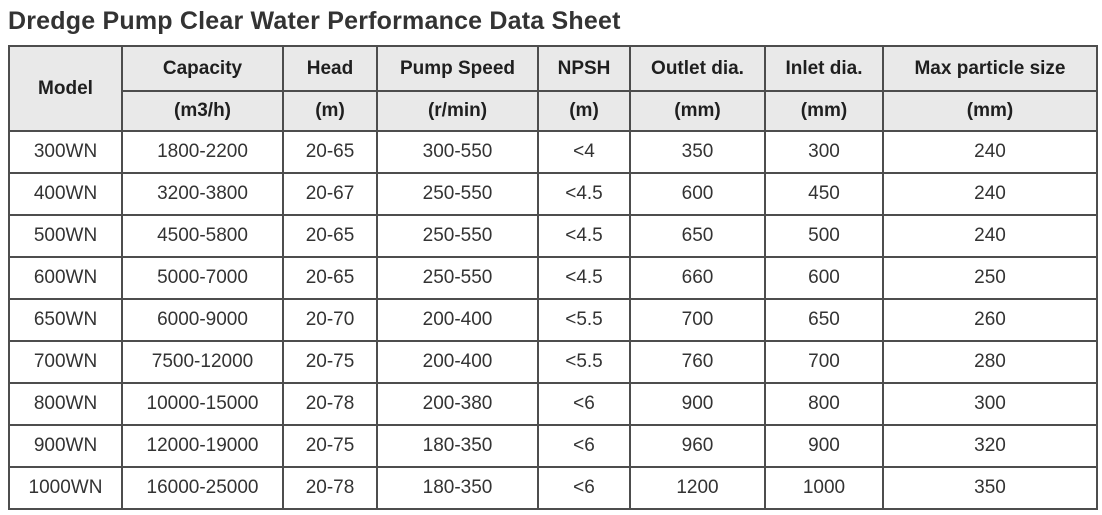 Image resolution: width=1102 pixels, height=515 pixels. I want to click on table-row: 650WN 6000-9000 20-70 200-400 <5.5 700 650 260, so click(553, 320).